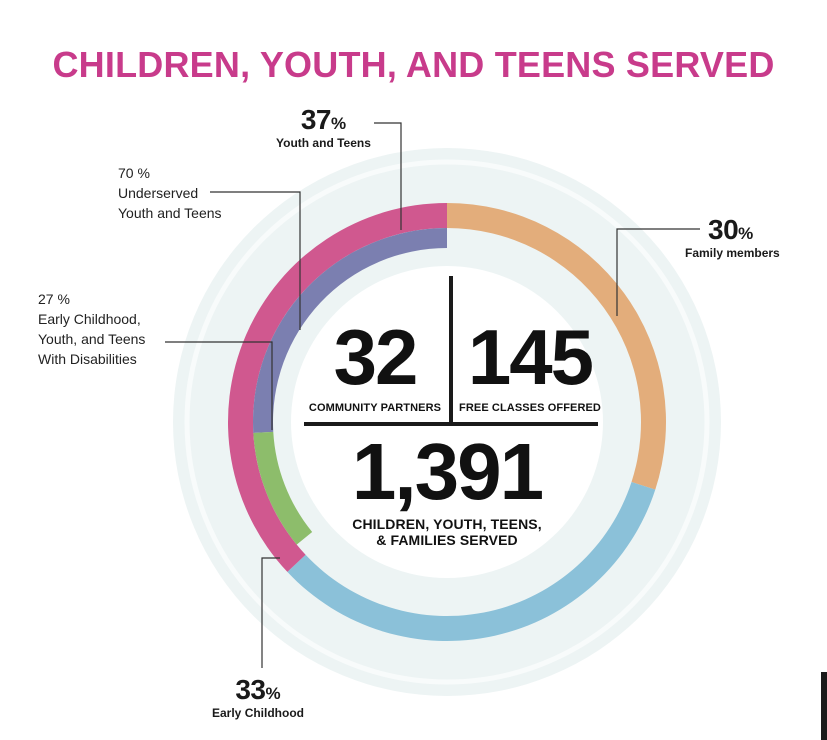 This screenshot has width=827, height=740. I want to click on classes-label: FREE CLASSES OFFERED, so click(530, 408).